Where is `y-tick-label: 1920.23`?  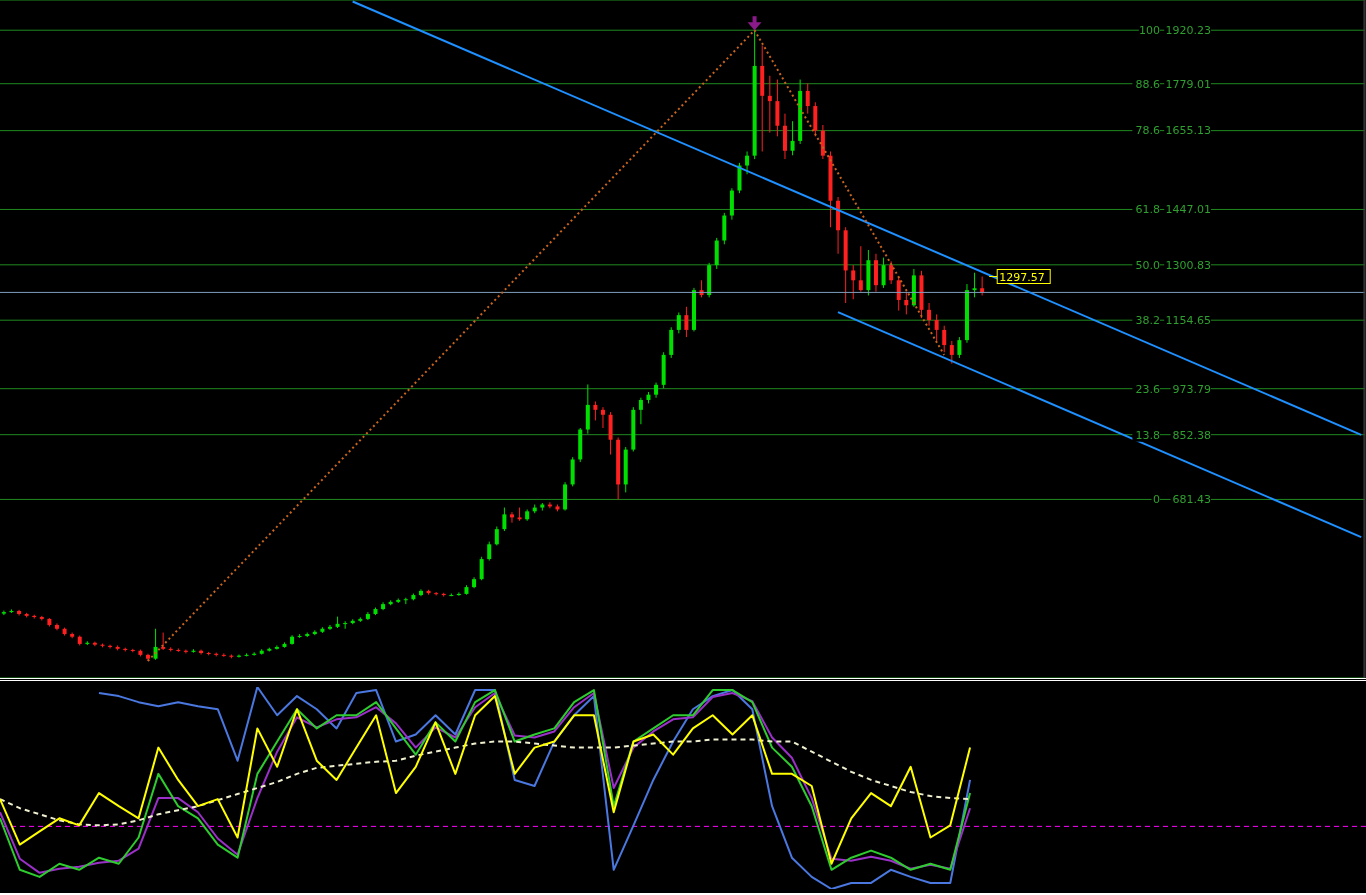 y-tick-label: 1920.23 is located at coordinates (1188, 31).